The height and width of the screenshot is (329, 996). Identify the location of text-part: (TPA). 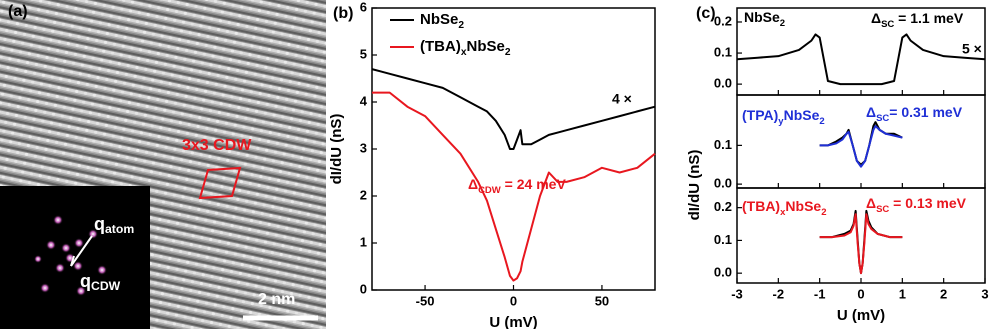
(760, 115).